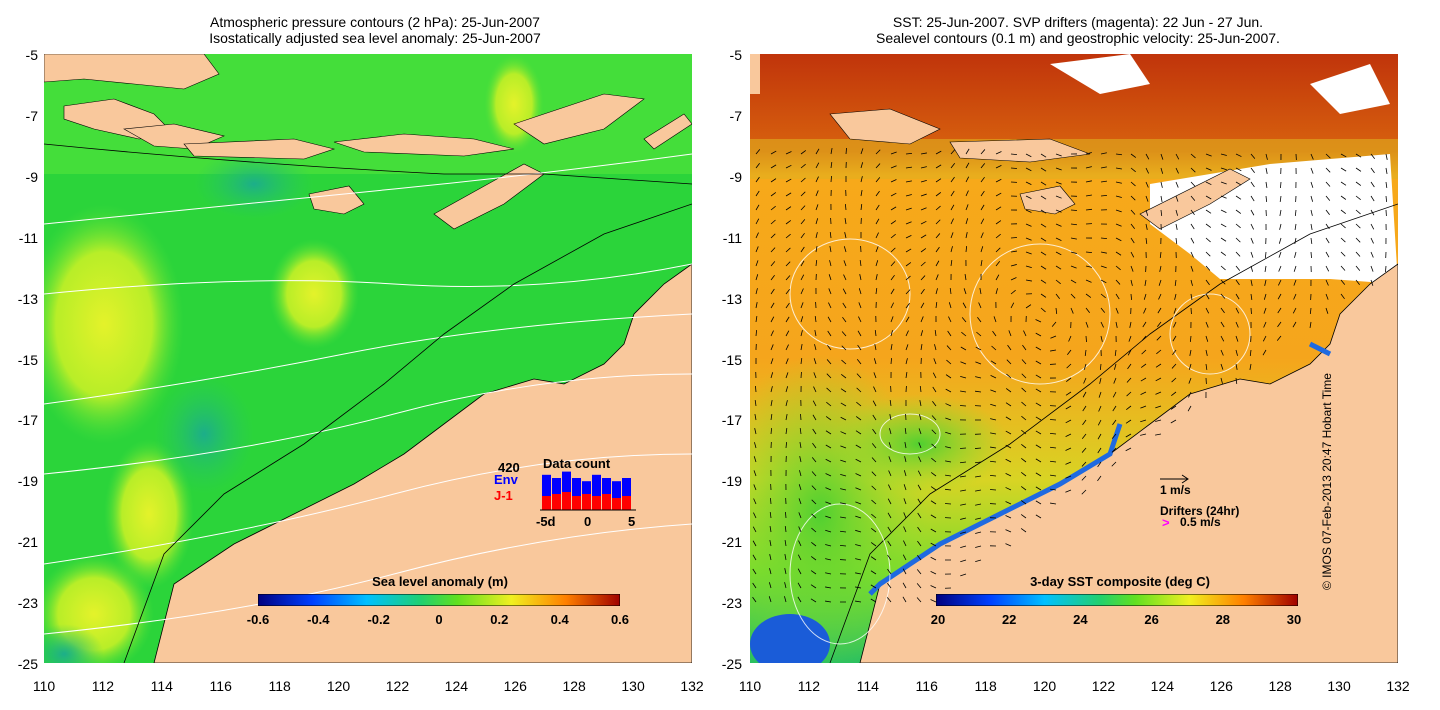 This screenshot has height=710, width=1440. What do you see at coordinates (439, 600) in the screenshot?
I see `sla-colorbar` at bounding box center [439, 600].